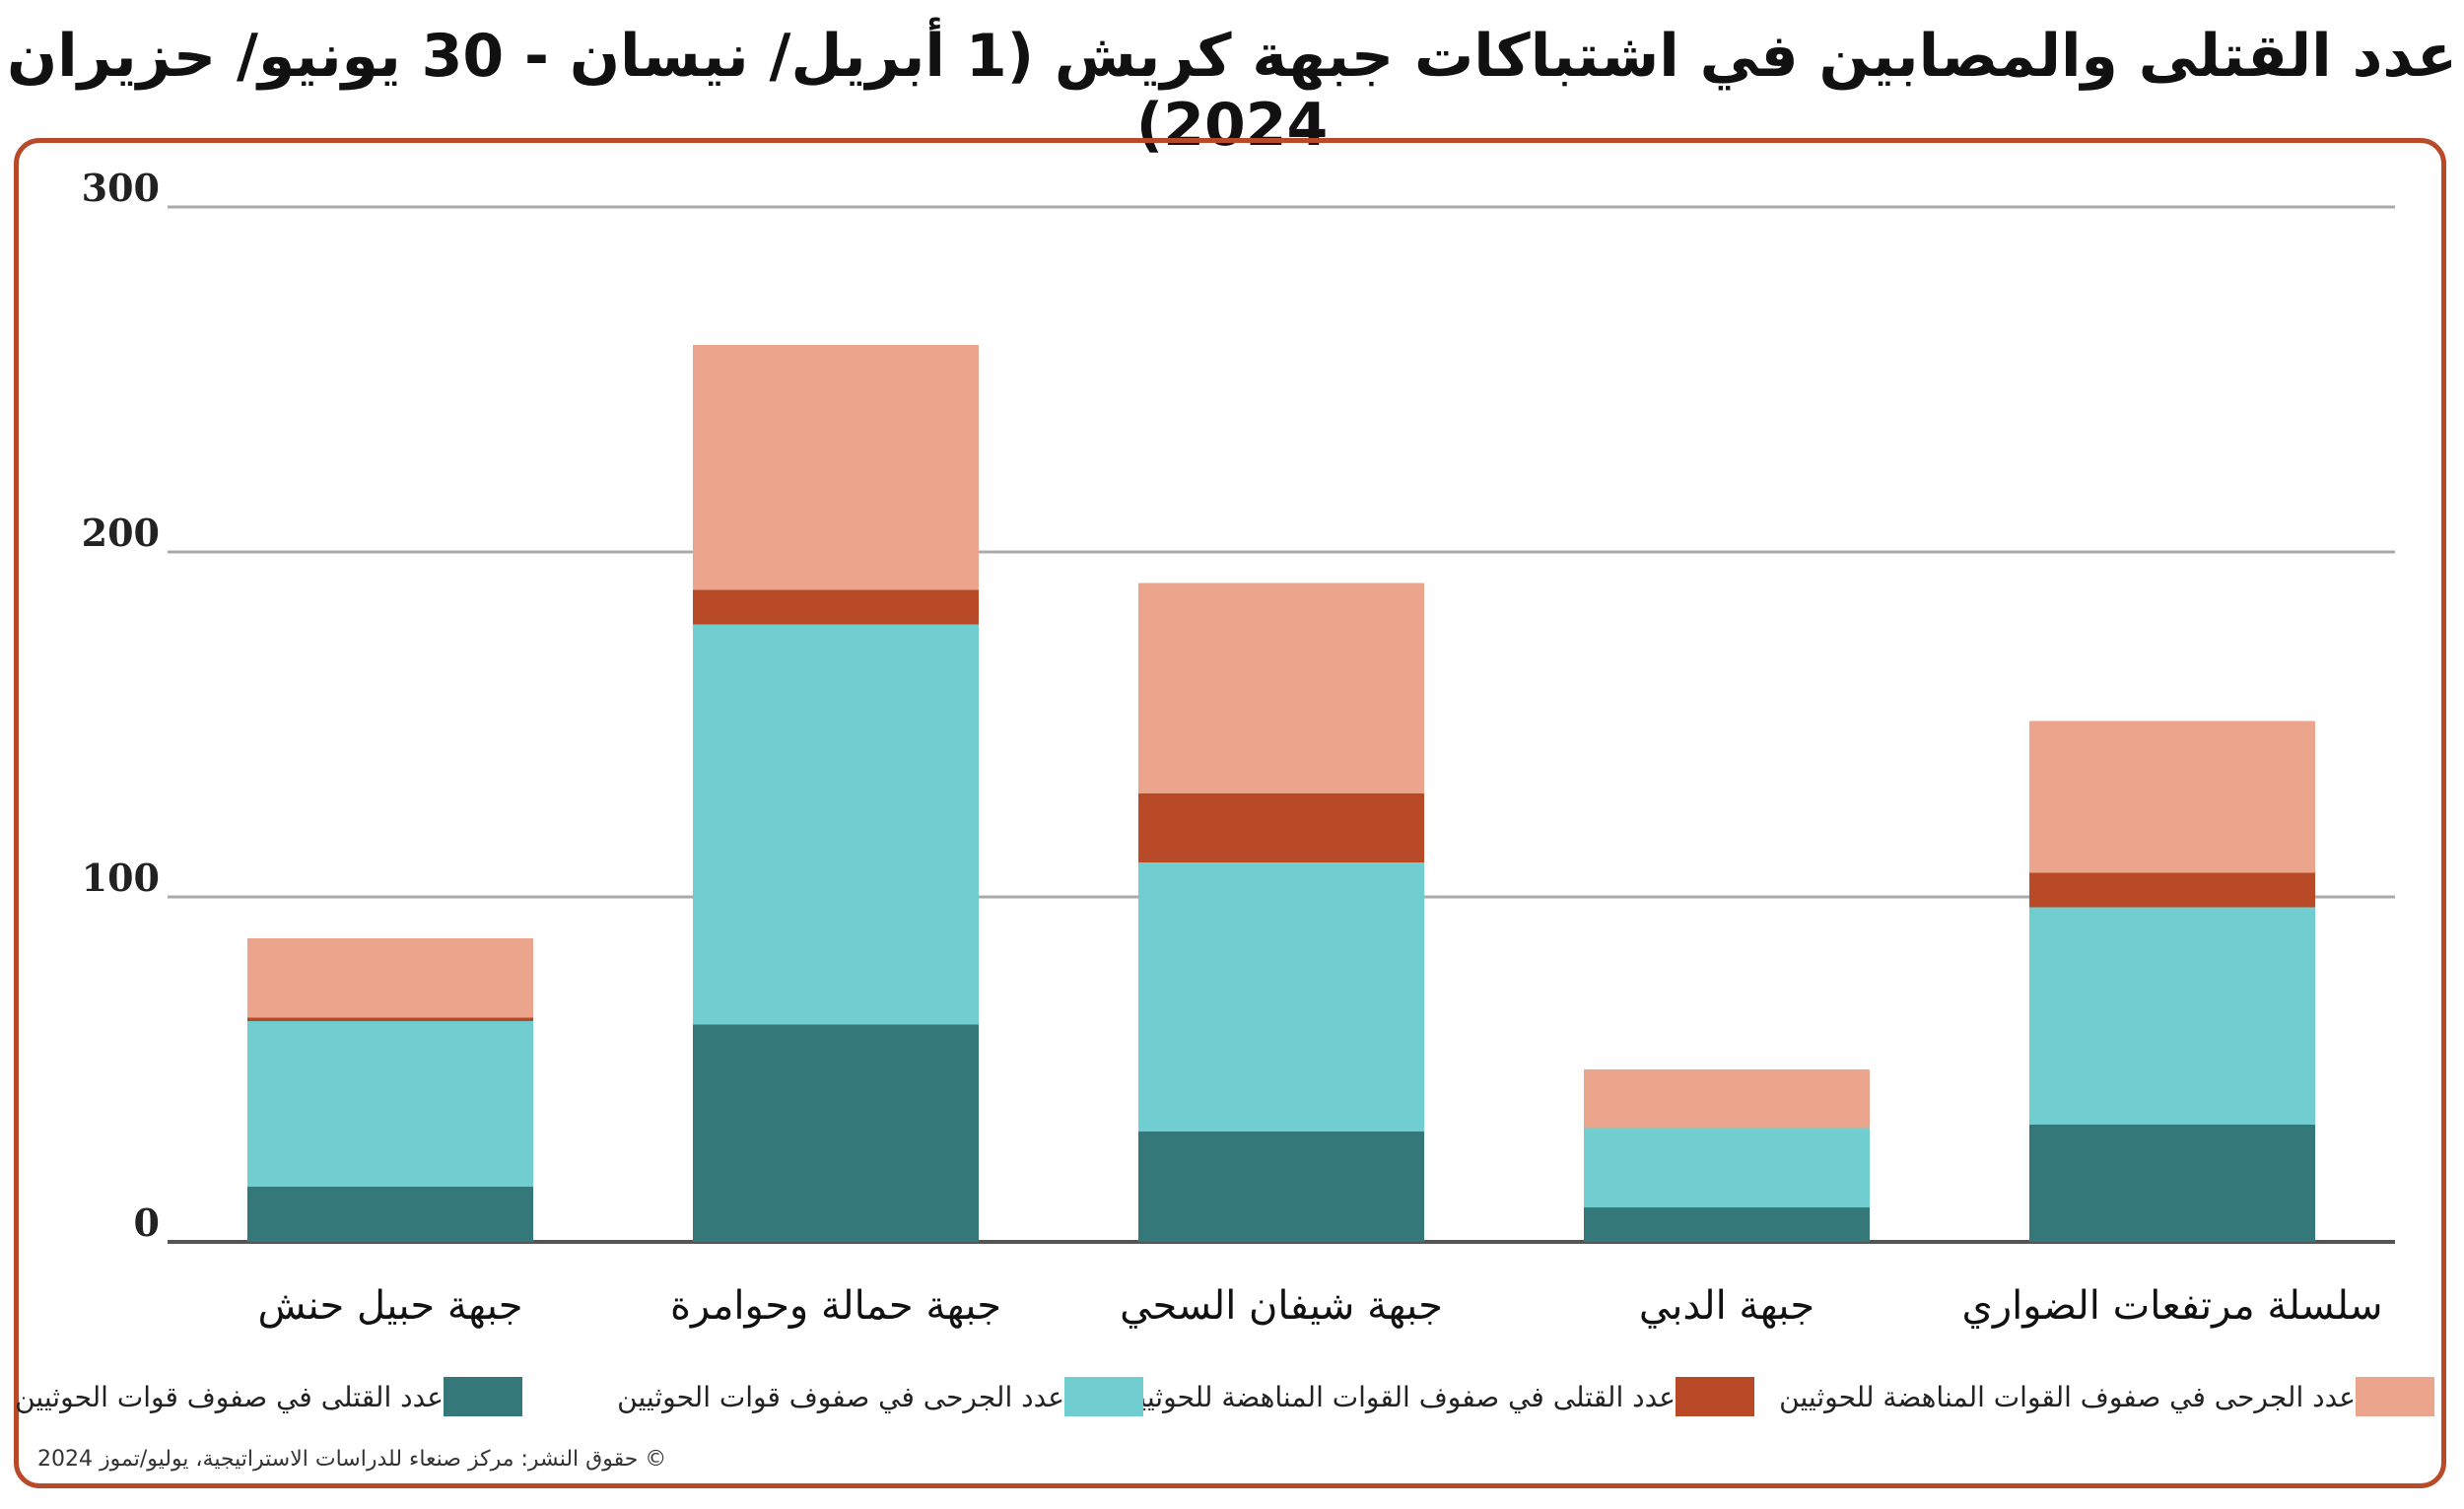 The image size is (2464, 1509). Describe the element at coordinates (121, 878) in the screenshot. I see `y-tick-label-100: 100` at that location.